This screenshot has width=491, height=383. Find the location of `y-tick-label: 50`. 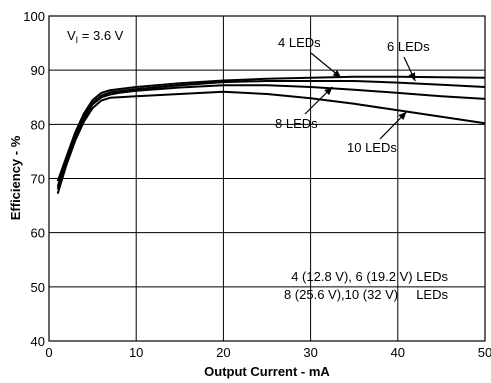

y-tick-label: 50 is located at coordinates (38, 287).